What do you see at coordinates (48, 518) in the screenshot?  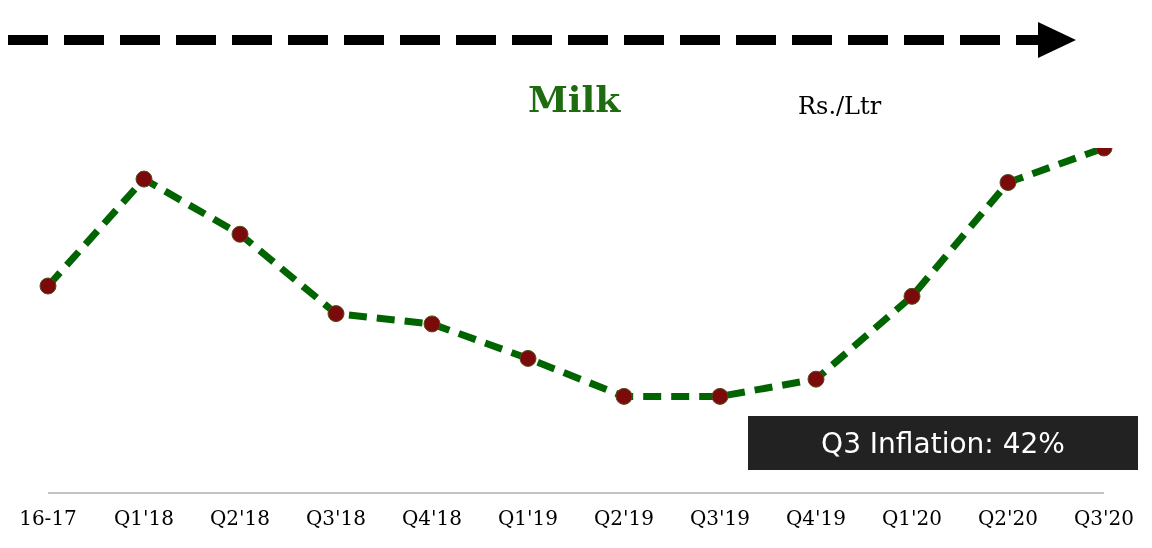 I see `x-tick-label: 16-17` at bounding box center [48, 518].